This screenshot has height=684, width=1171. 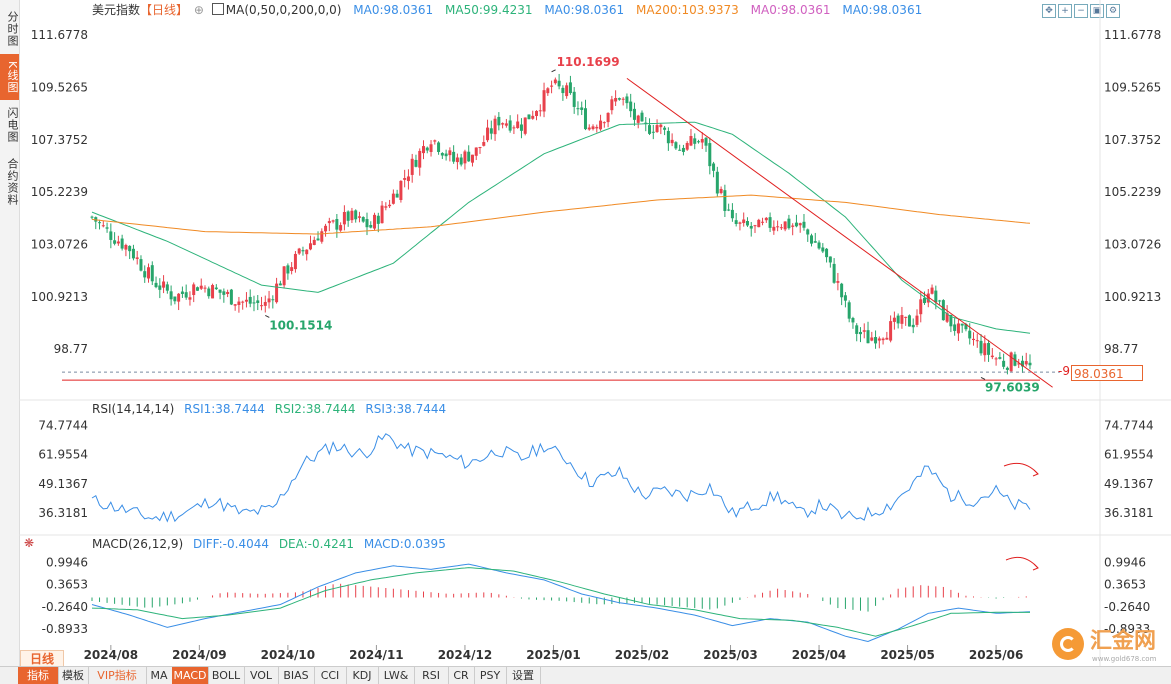 I want to click on x-tick-label: 2025/01, so click(x=553, y=655).